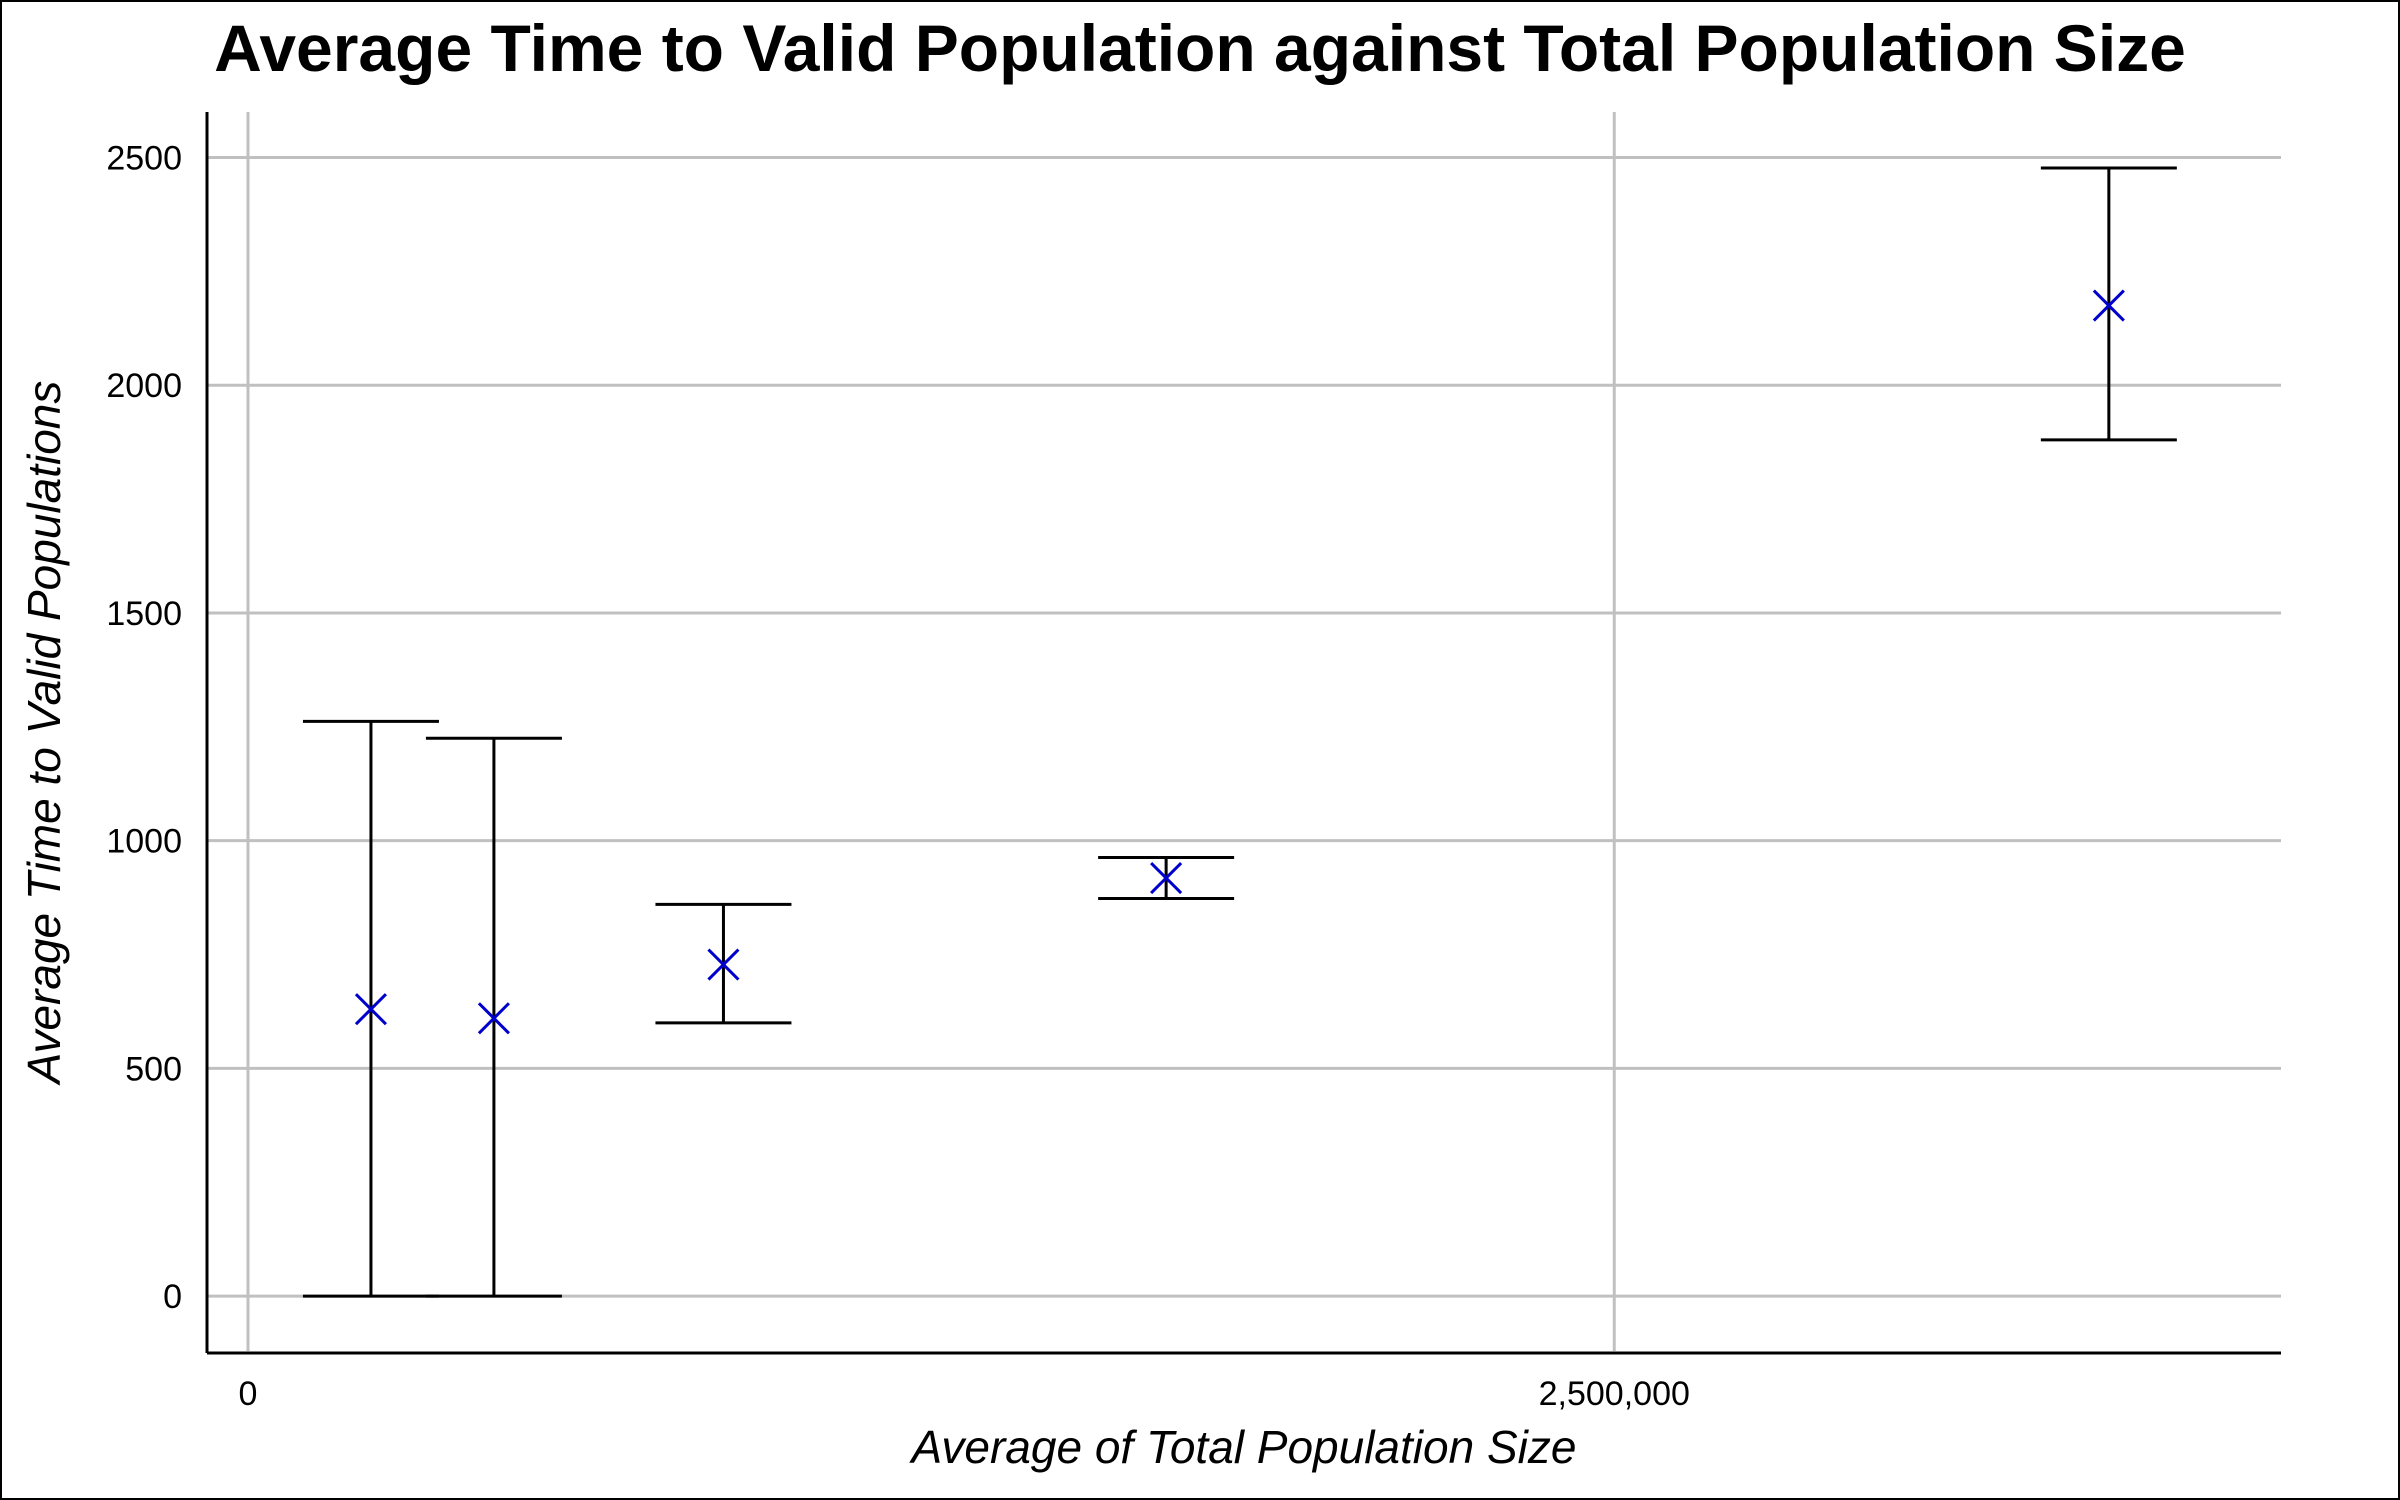 Image resolution: width=2400 pixels, height=1500 pixels. What do you see at coordinates (144, 386) in the screenshot?
I see `y-tick-label: 2000` at bounding box center [144, 386].